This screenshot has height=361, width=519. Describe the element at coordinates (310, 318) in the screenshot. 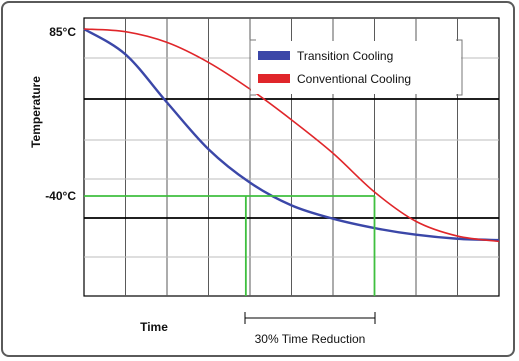

I see `time-reduction-bracket` at that location.